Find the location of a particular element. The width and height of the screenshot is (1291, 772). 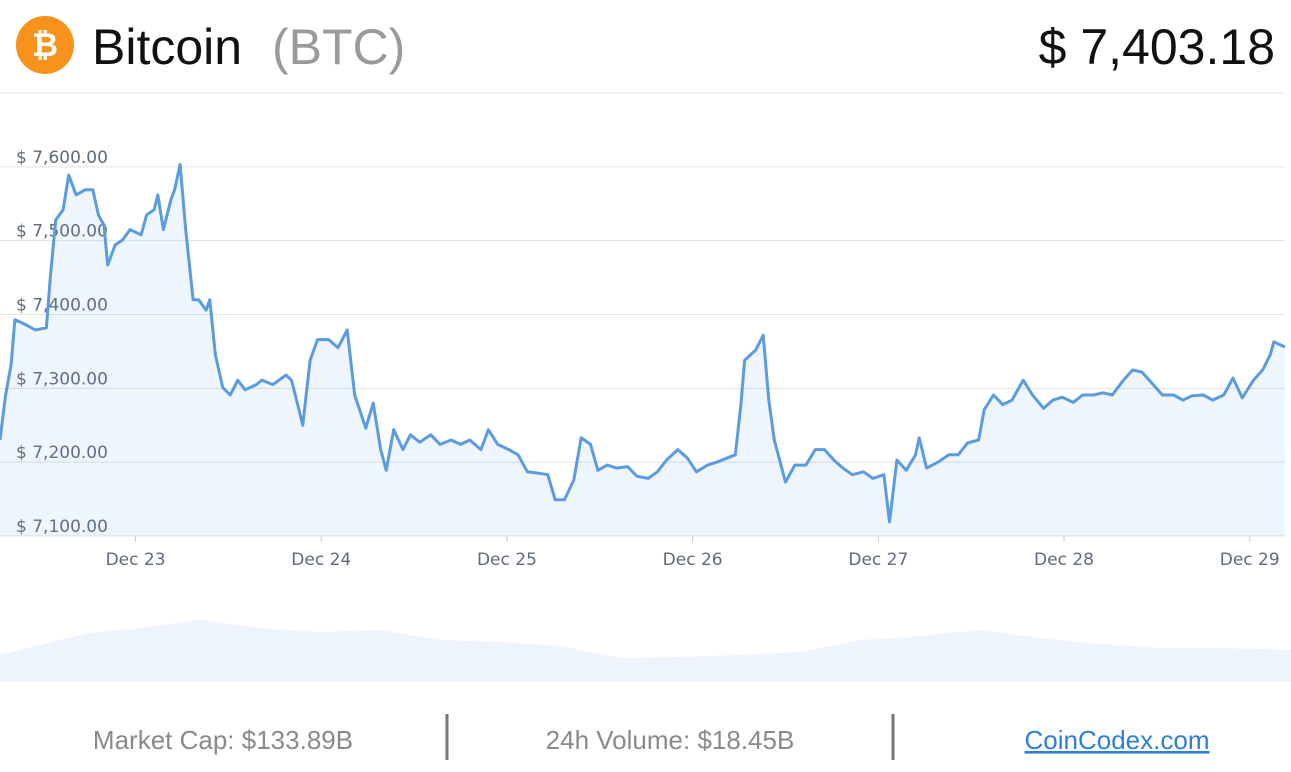

x-tick-label: Dec 27 is located at coordinates (878, 560).